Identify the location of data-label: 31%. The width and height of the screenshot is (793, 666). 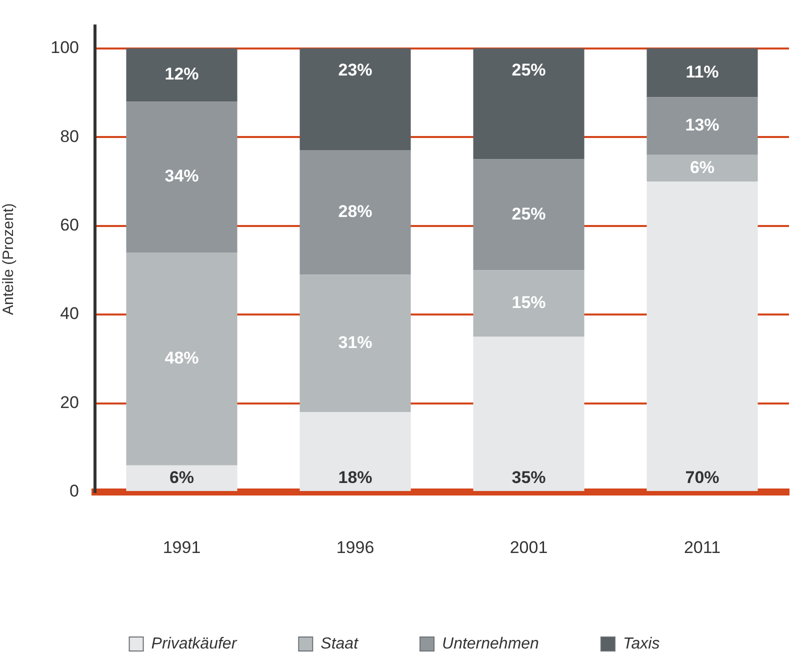
(355, 342).